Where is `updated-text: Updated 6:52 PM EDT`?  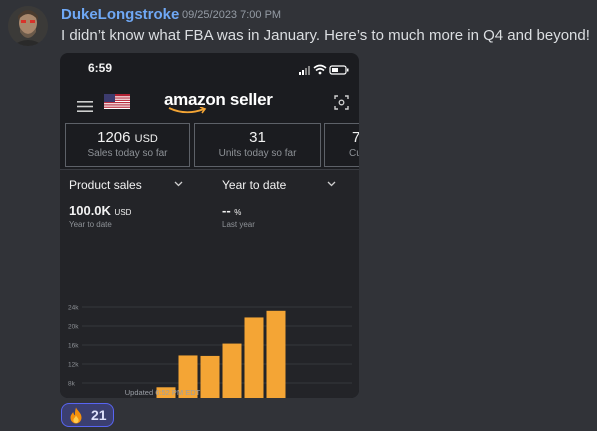 updated-text: Updated 6:52 PM EDT is located at coordinates (162, 392).